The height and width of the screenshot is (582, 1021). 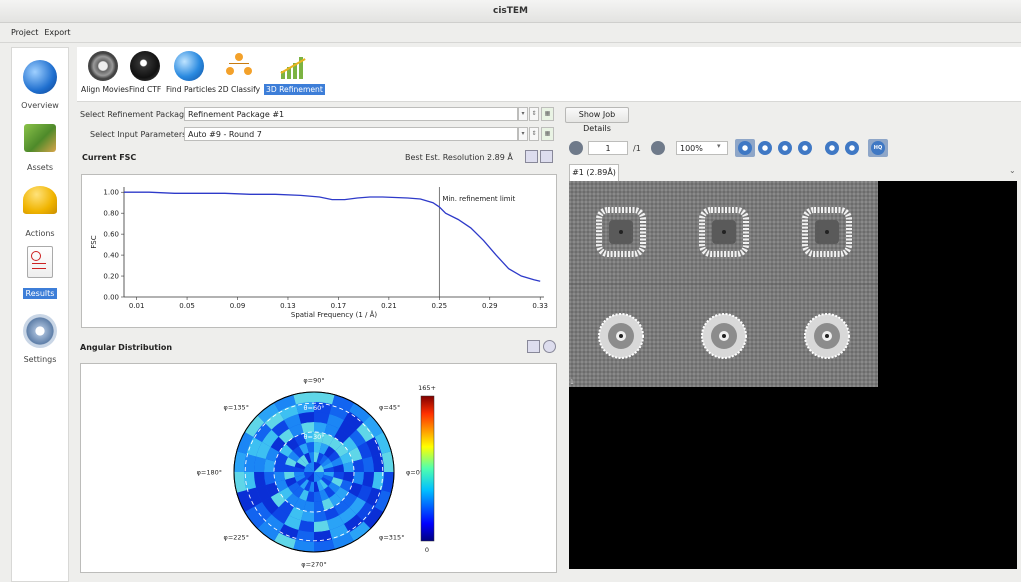 What do you see at coordinates (832, 148) in the screenshot?
I see `histogram-icon` at bounding box center [832, 148].